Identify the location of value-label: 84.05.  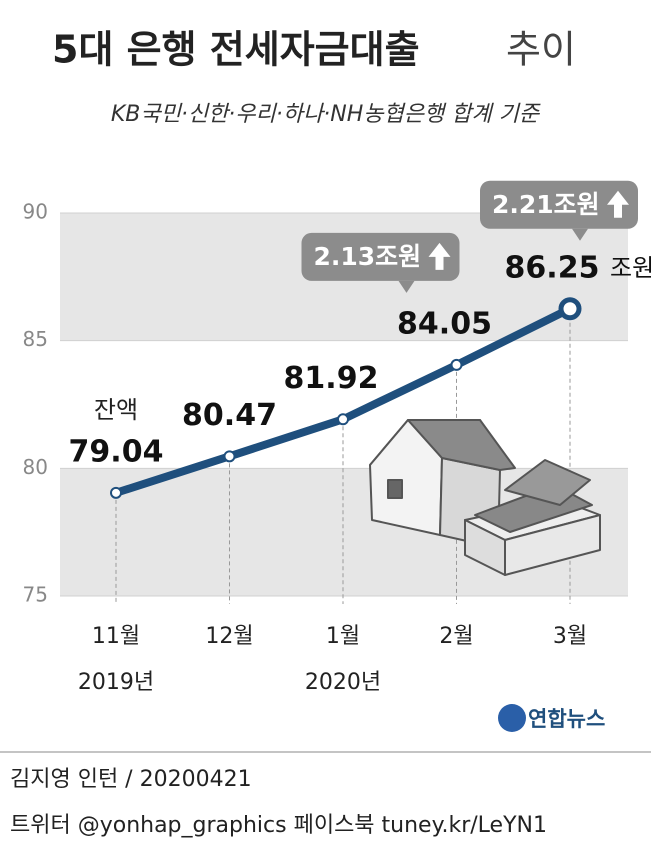
(444, 323).